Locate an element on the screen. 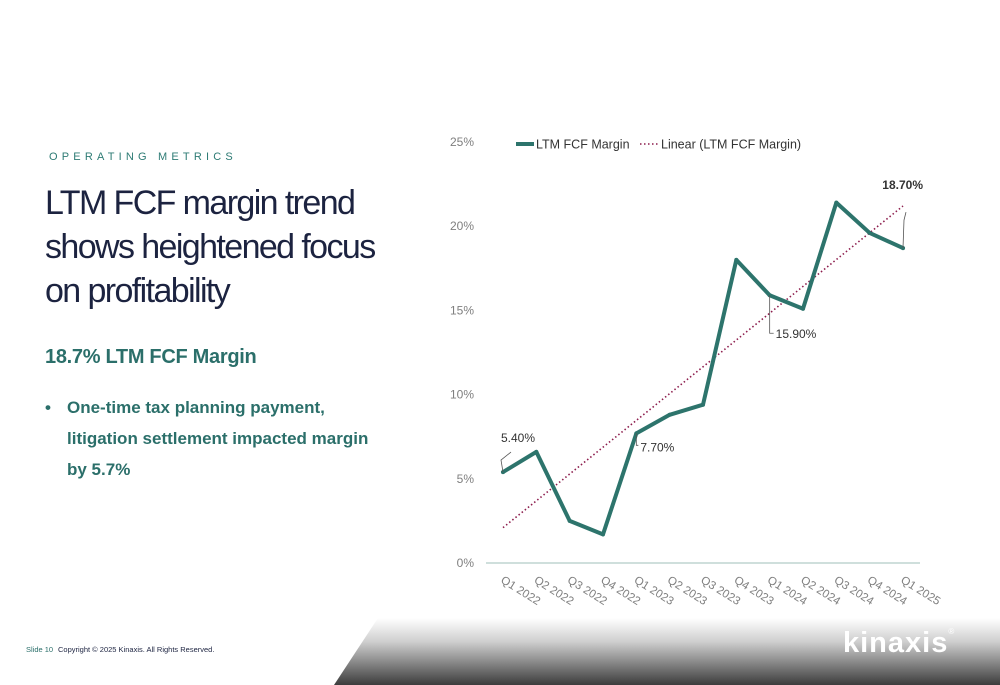 The image size is (1000, 685). y-tick-label: 10% is located at coordinates (462, 395).